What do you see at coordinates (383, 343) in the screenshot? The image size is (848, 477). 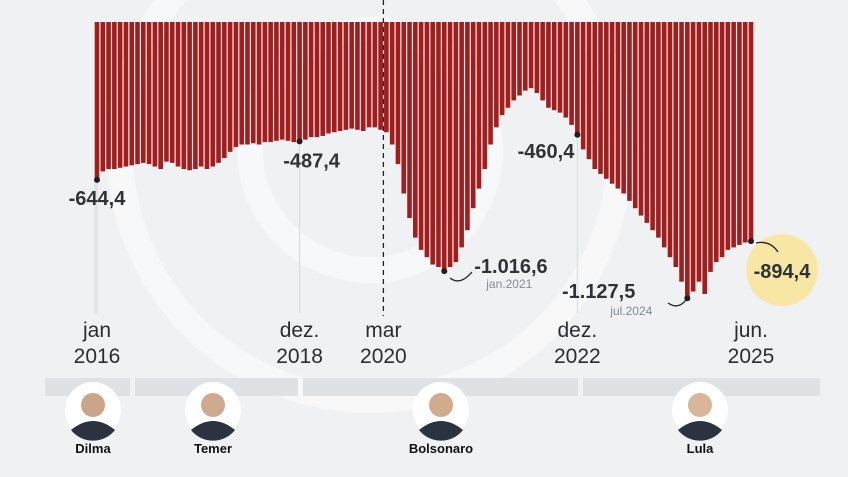 I see `x-tick-label: mar 2020` at bounding box center [383, 343].